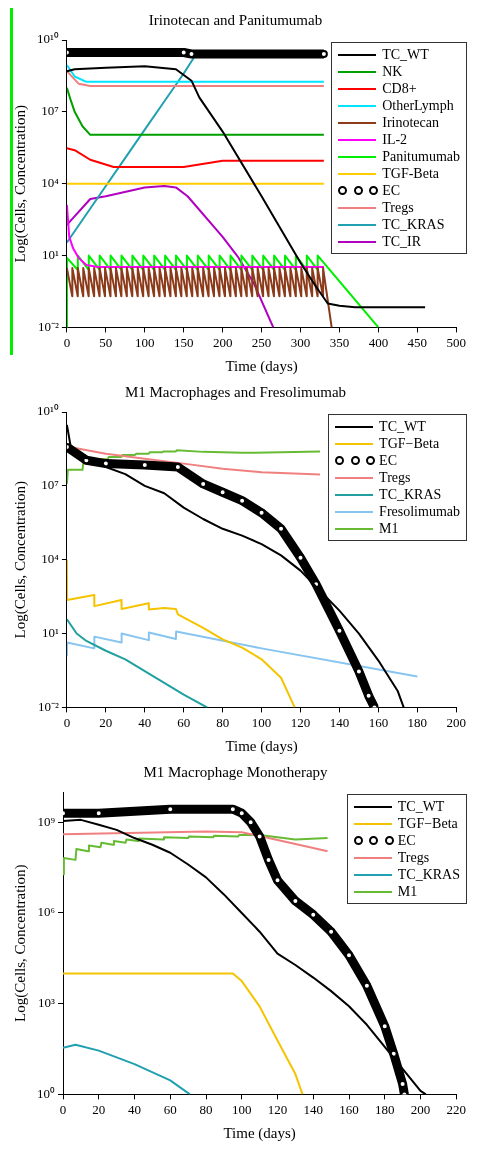  Describe the element at coordinates (417, 342) in the screenshot. I see `x-tick-label: 450` at that location.